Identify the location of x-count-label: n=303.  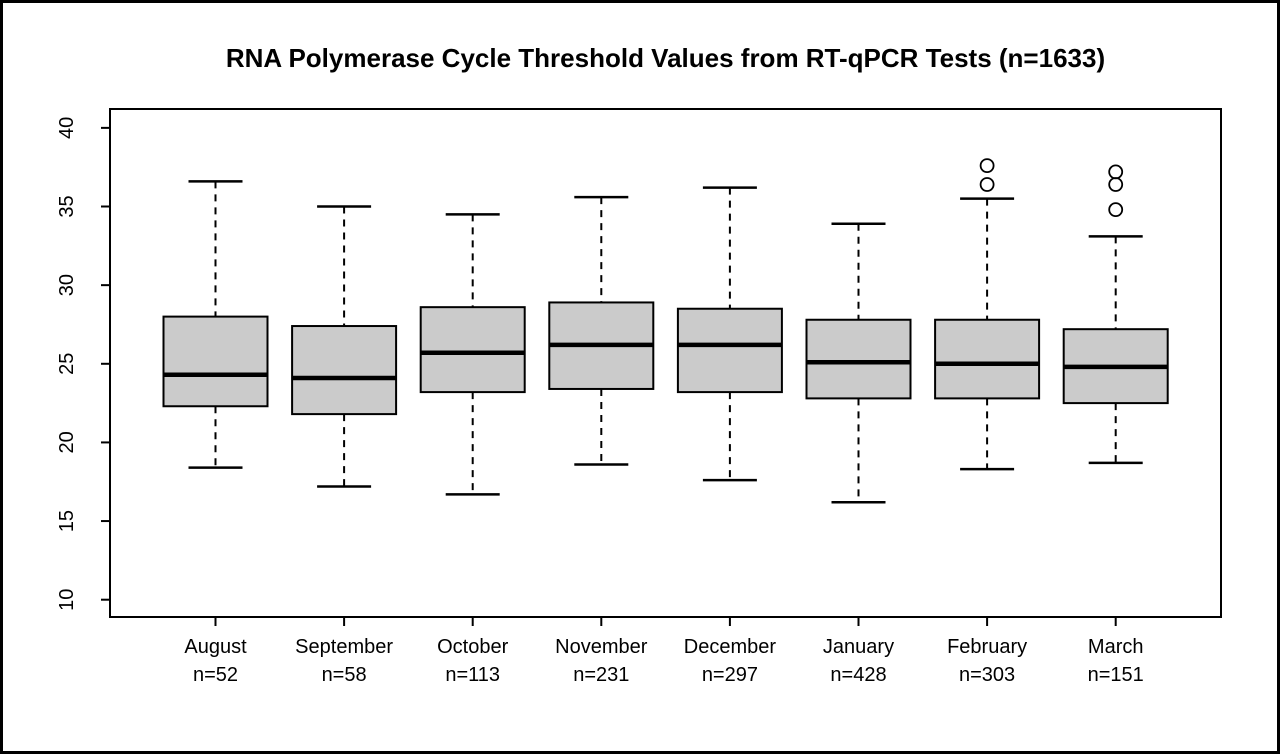
(987, 675).